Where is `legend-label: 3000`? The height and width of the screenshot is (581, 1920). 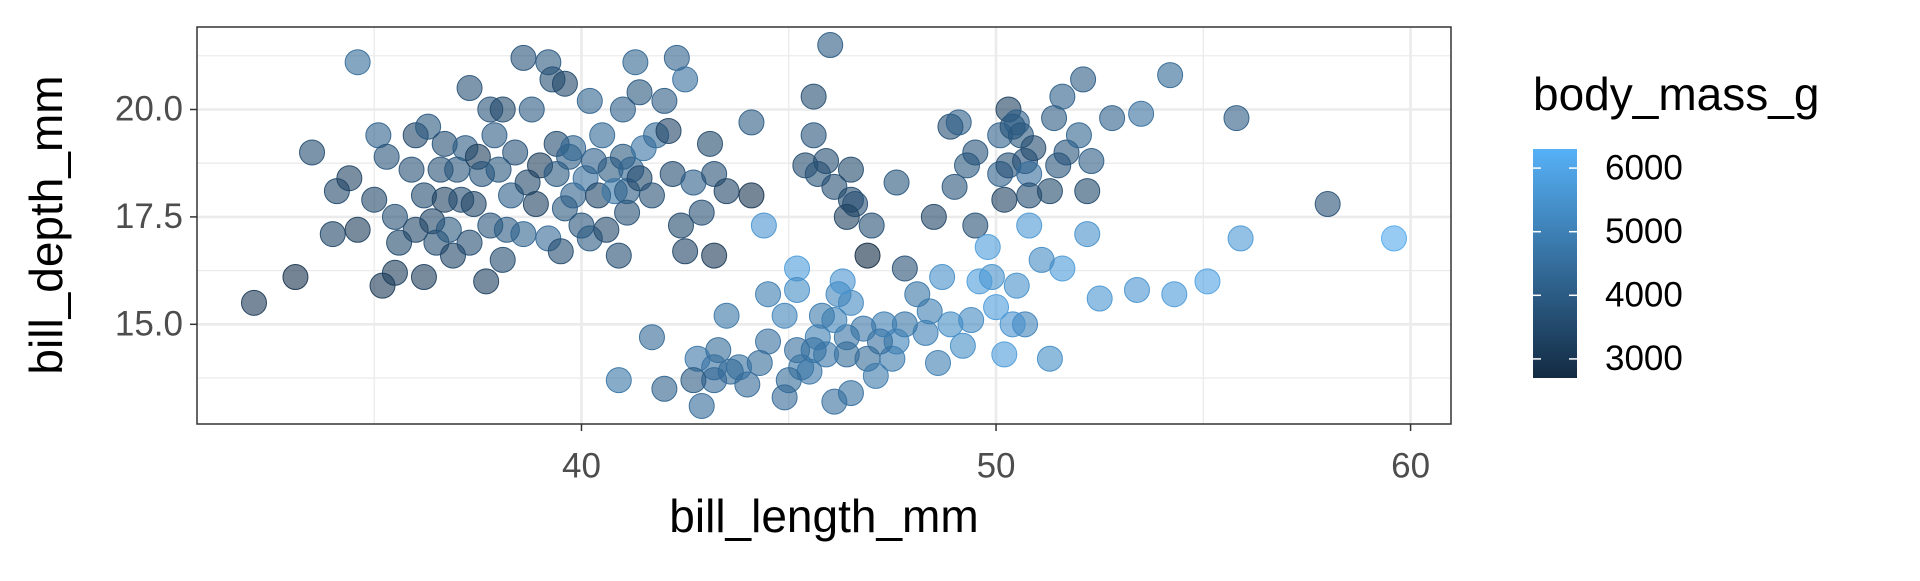
legend-label: 3000 is located at coordinates (1644, 358).